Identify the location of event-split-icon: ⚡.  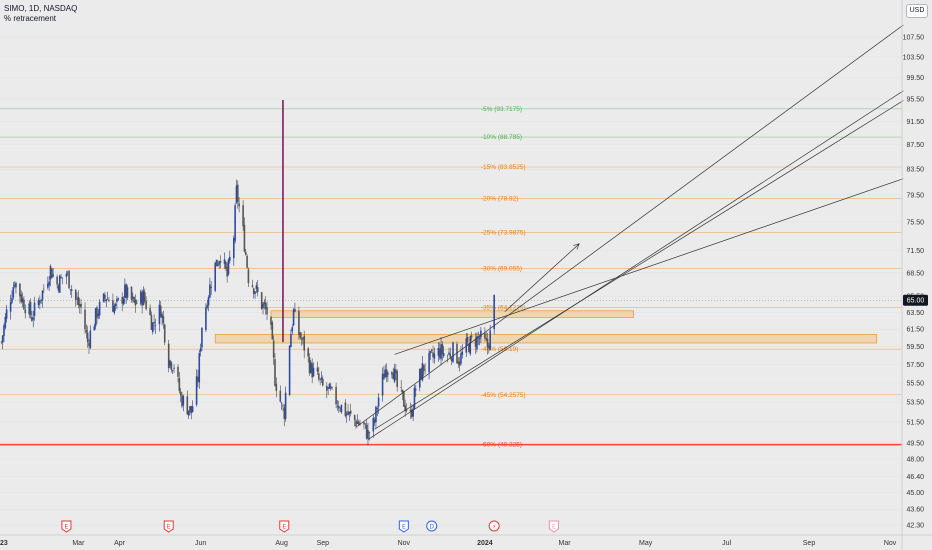
(494, 526).